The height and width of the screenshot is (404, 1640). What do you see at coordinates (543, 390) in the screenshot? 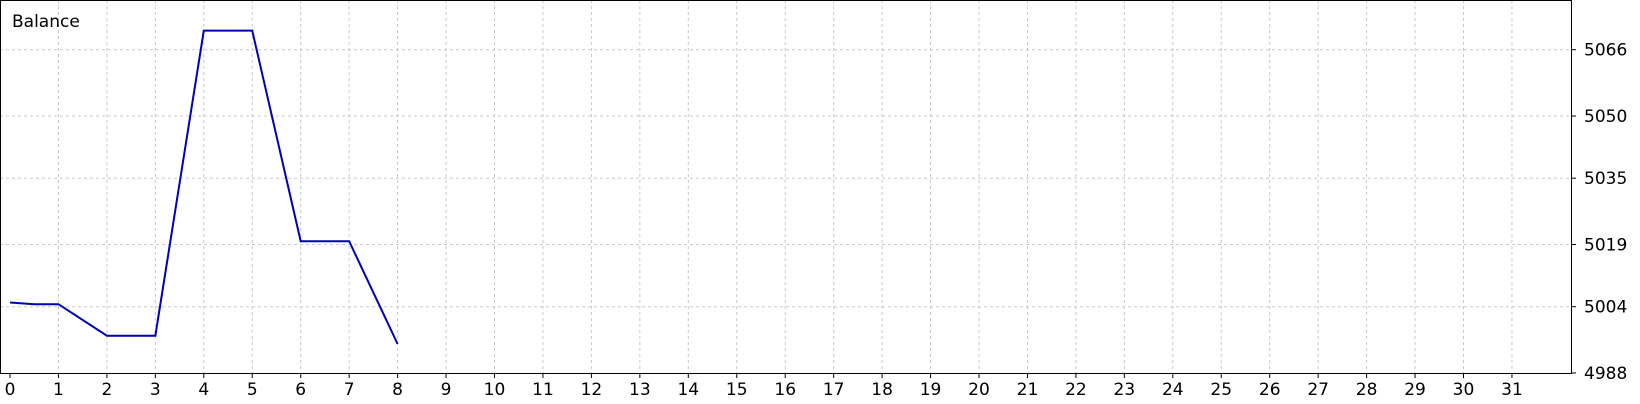
I see `x-tick-label: 11` at bounding box center [543, 390].